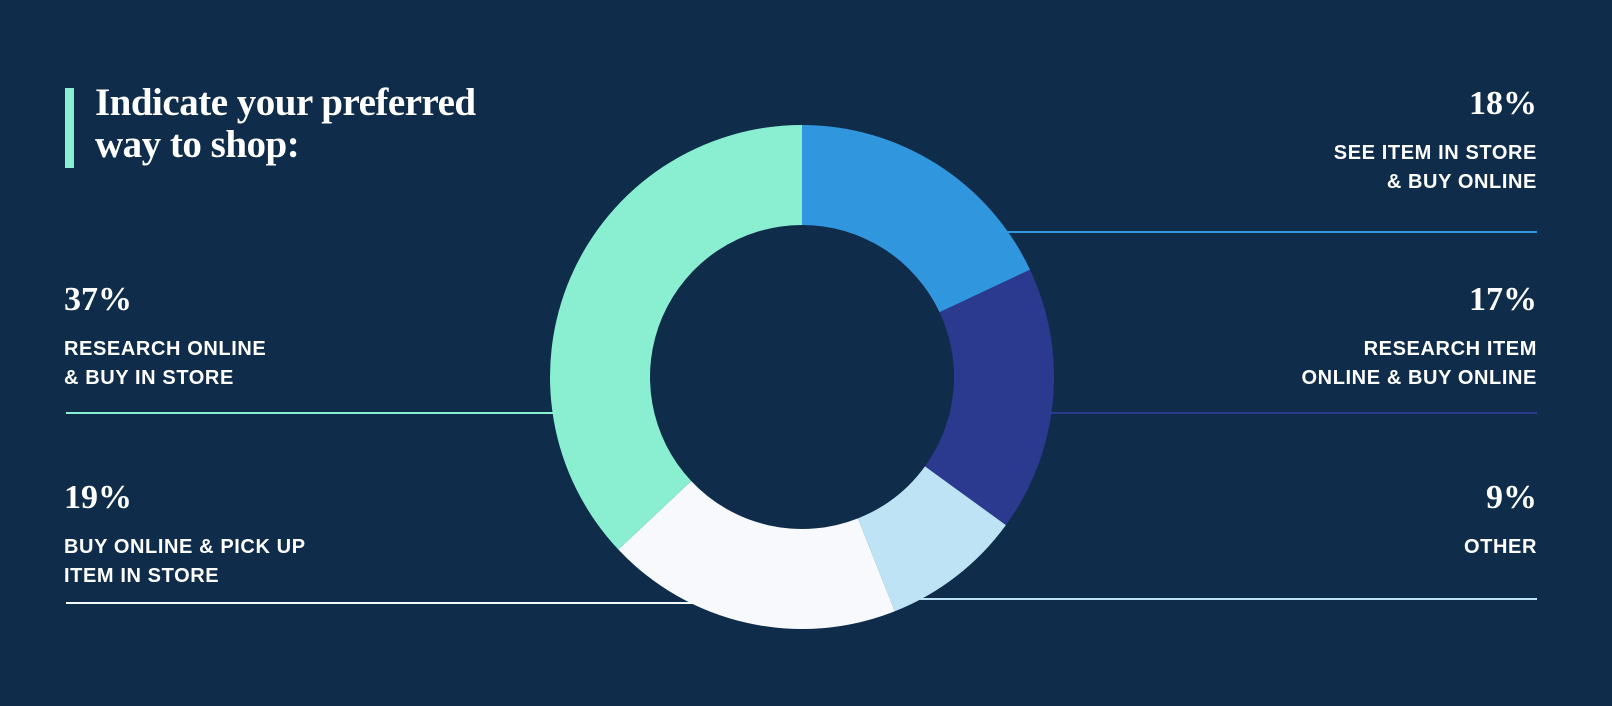 Image resolution: width=1612 pixels, height=706 pixels. Describe the element at coordinates (185, 561) in the screenshot. I see `category-label: BUY ONLINE & PICK UP ITEM IN STORE` at that location.